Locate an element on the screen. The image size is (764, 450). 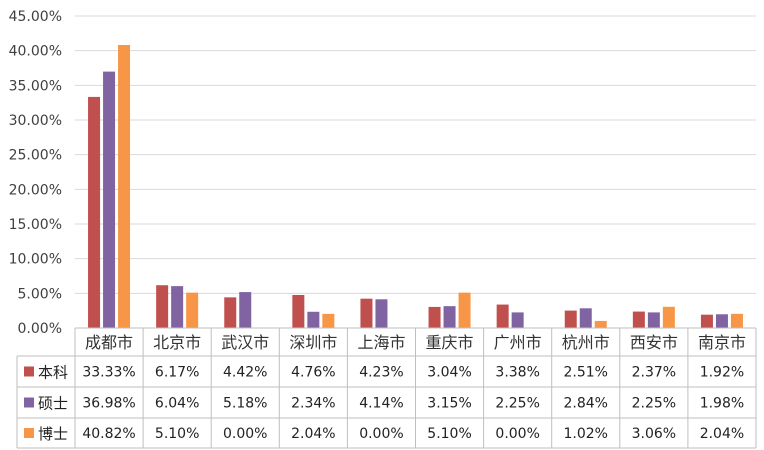
data-label: 4.14% is located at coordinates (381, 404).